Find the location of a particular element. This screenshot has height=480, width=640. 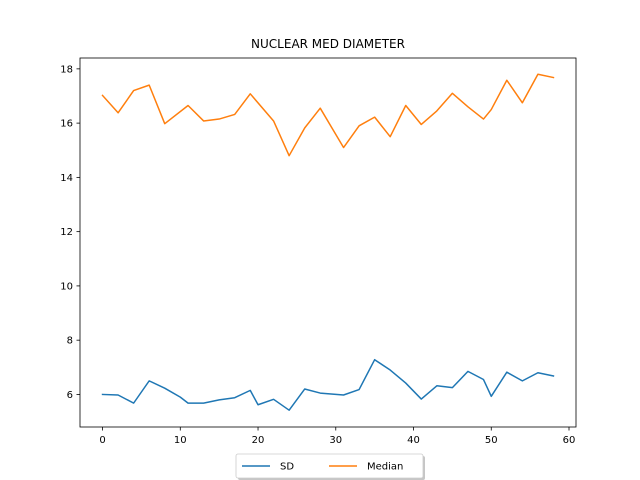

y-tick-label: 18 is located at coordinates (66, 69).